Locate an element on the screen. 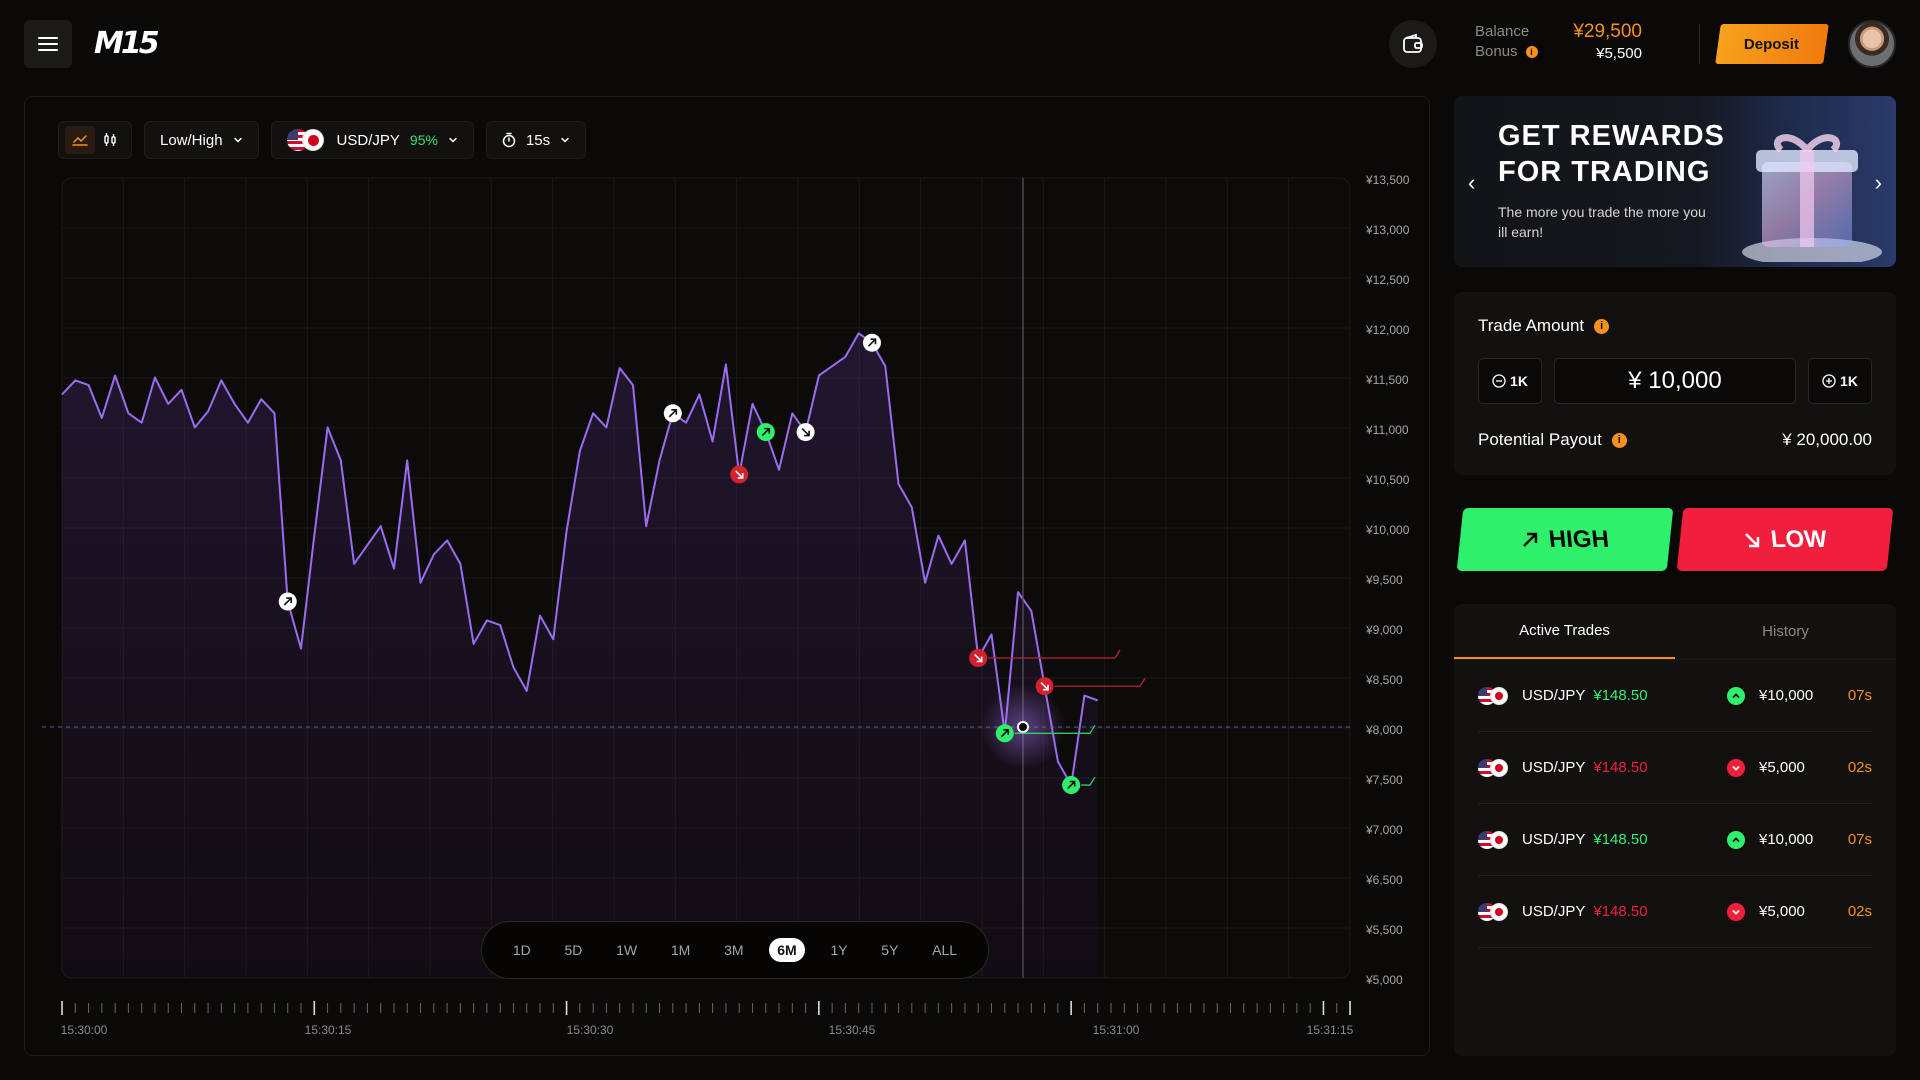 The image size is (1920, 1080). tab-history: History is located at coordinates (1785, 631).